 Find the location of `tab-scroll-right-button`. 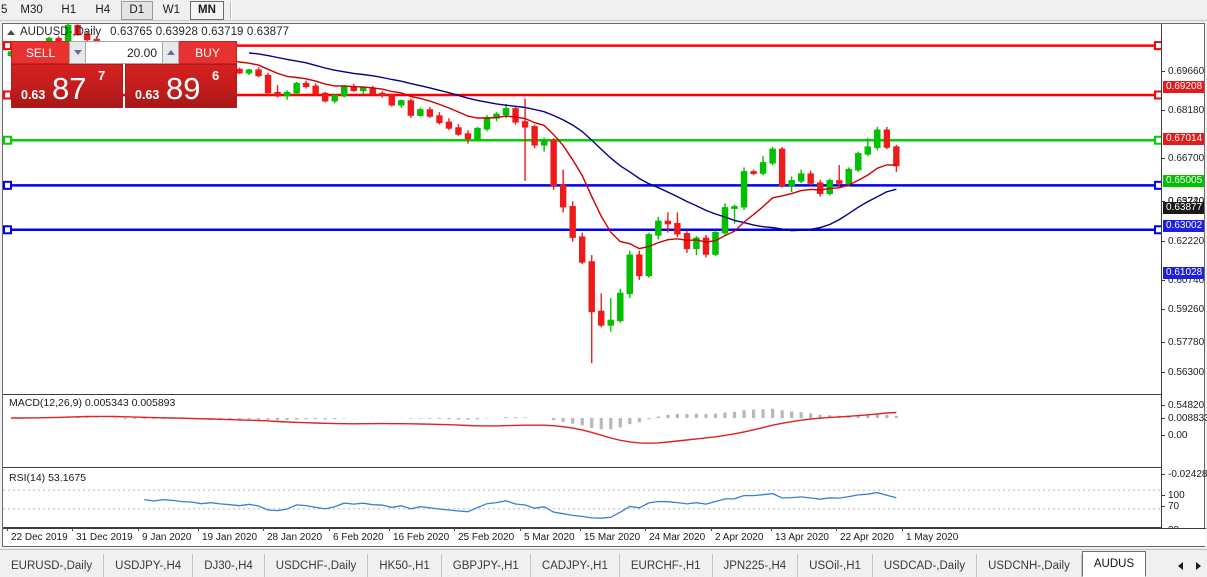

tab-scroll-right-button is located at coordinates (1198, 565).